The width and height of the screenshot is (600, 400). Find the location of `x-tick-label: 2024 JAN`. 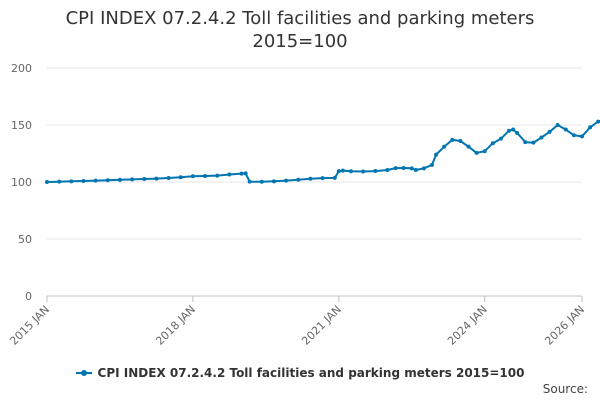

x-tick-label: 2024 JAN is located at coordinates (467, 325).